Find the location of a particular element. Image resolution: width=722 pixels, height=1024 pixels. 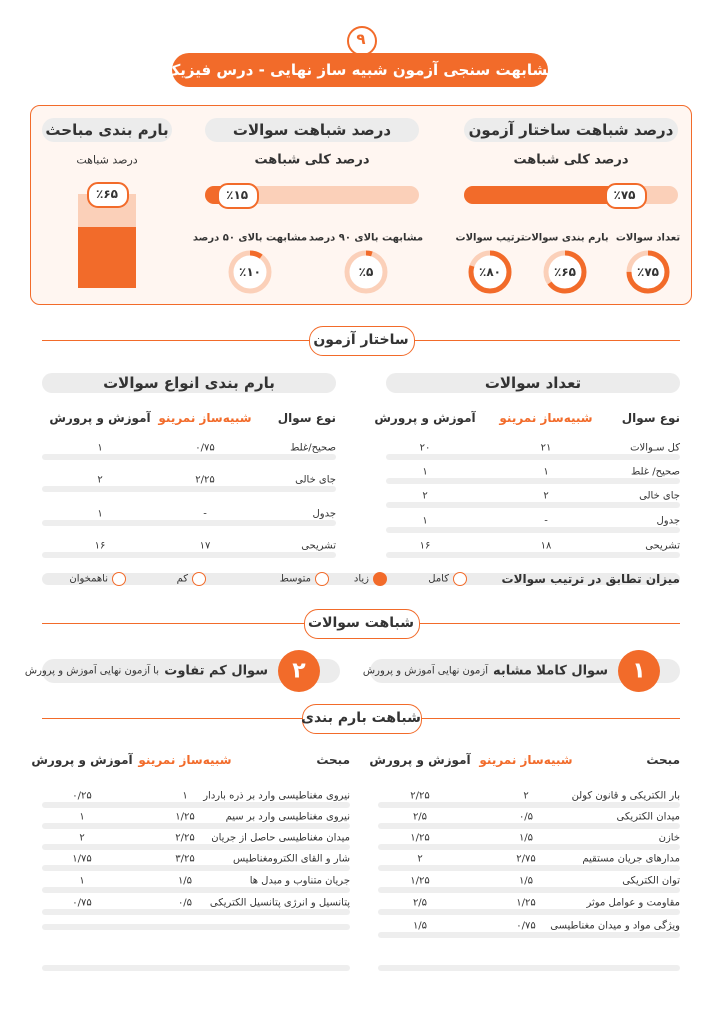

card-text: آزمون نهایی آموزش و پرورش is located at coordinates (425, 671).